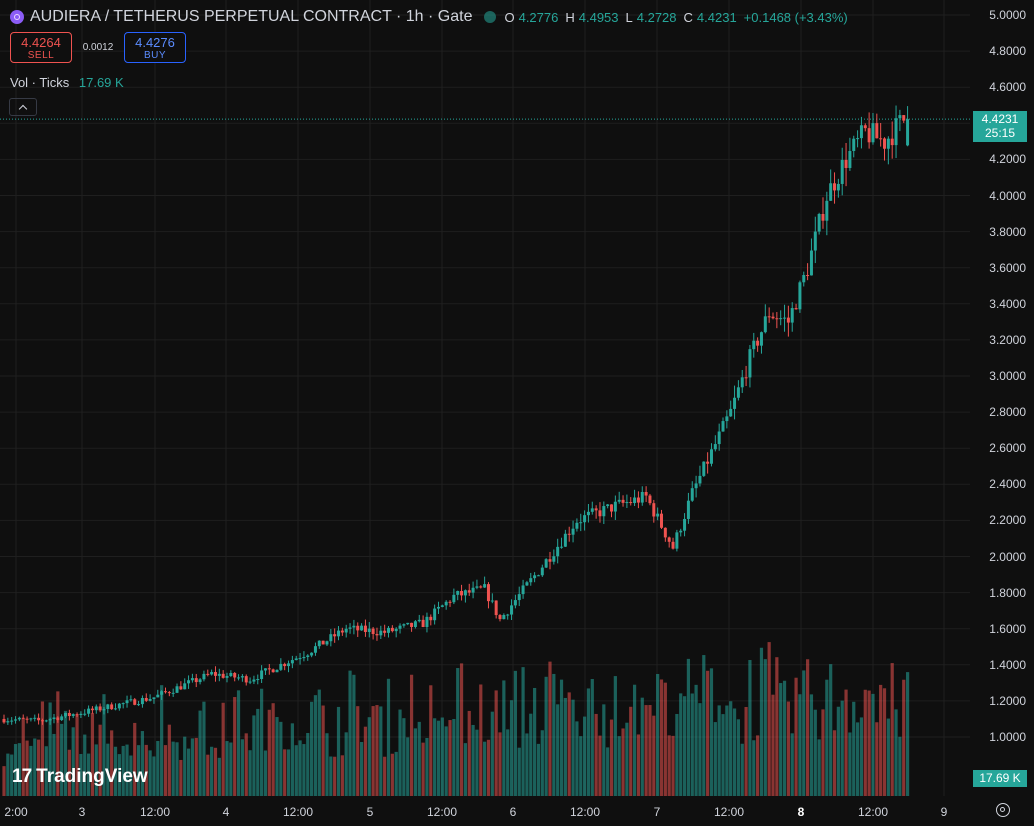 The height and width of the screenshot is (826, 1034). Describe the element at coordinates (92, 776) in the screenshot. I see `tradingview-logo-text: TradingView` at that location.